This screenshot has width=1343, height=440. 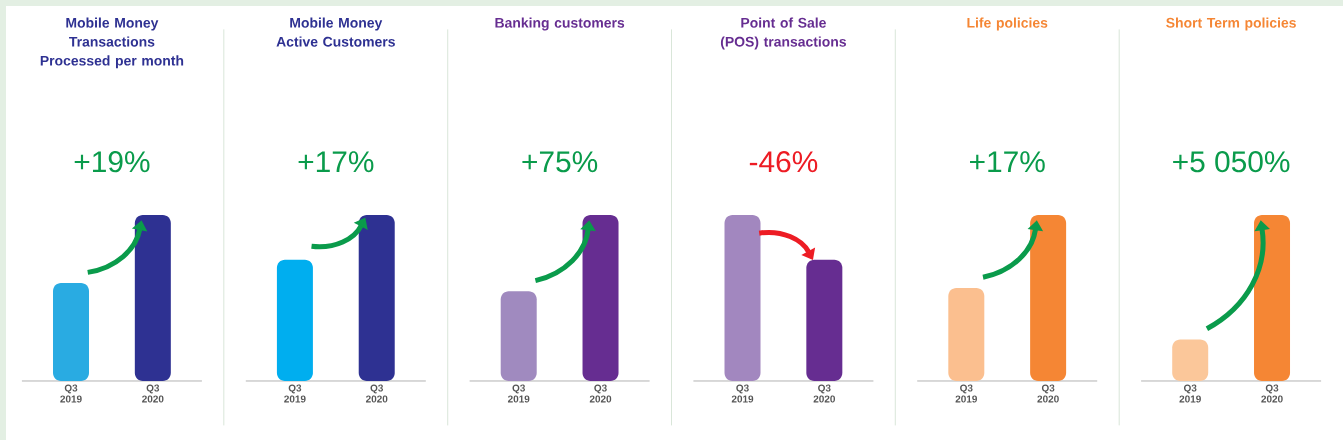 What do you see at coordinates (1231, 24) in the screenshot?
I see `chart-title: Short Term policies` at bounding box center [1231, 24].